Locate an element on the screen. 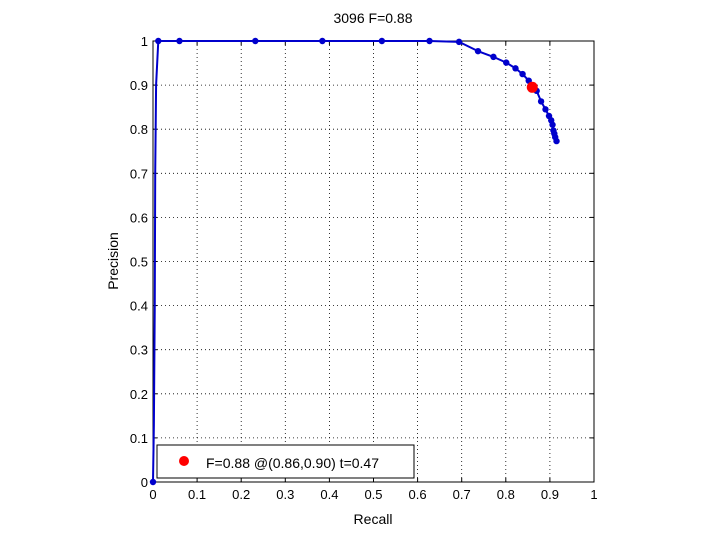 The image size is (720, 540). y-tick-label: 0 is located at coordinates (144, 482).